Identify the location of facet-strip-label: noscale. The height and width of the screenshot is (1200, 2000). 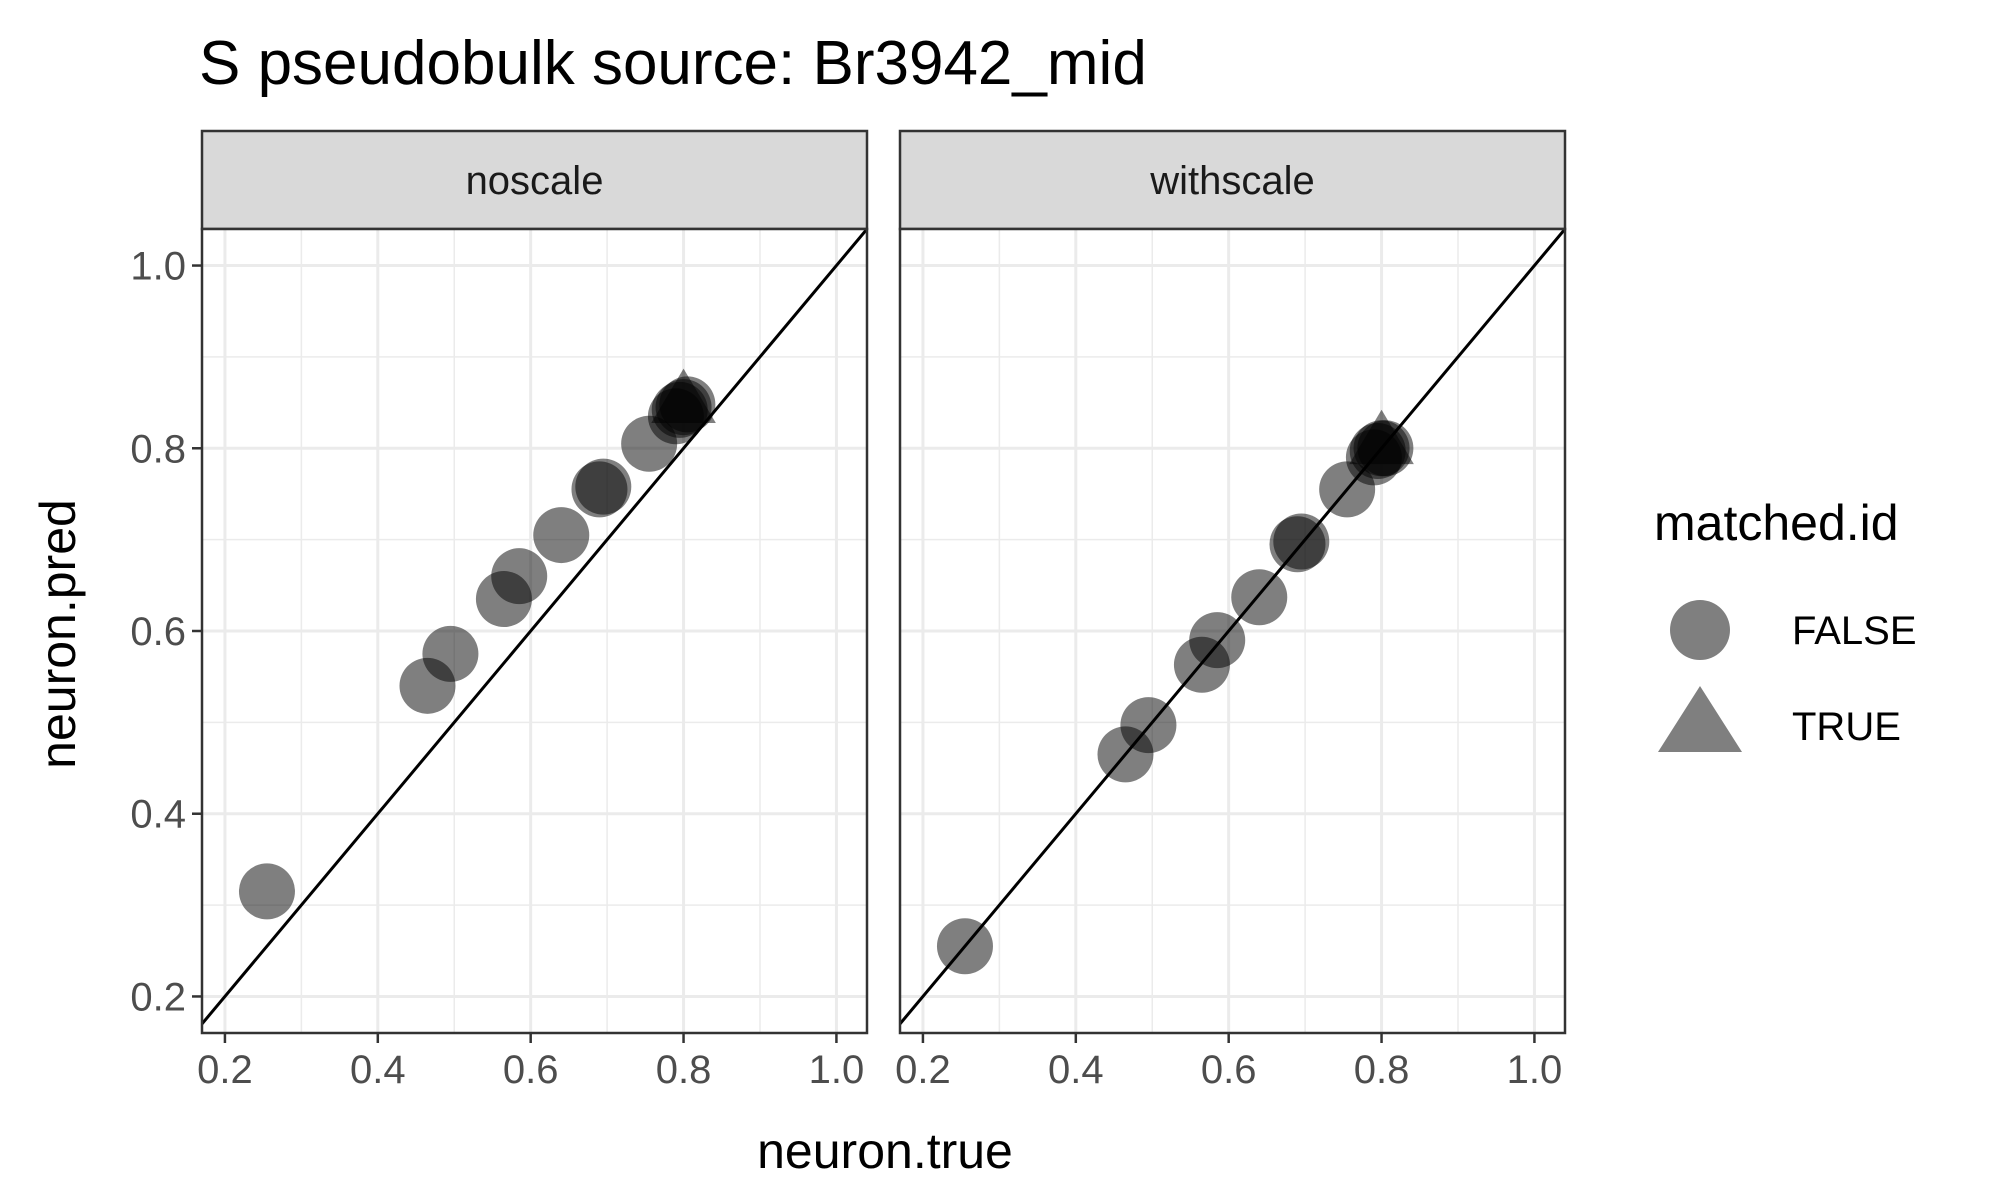
(535, 181).